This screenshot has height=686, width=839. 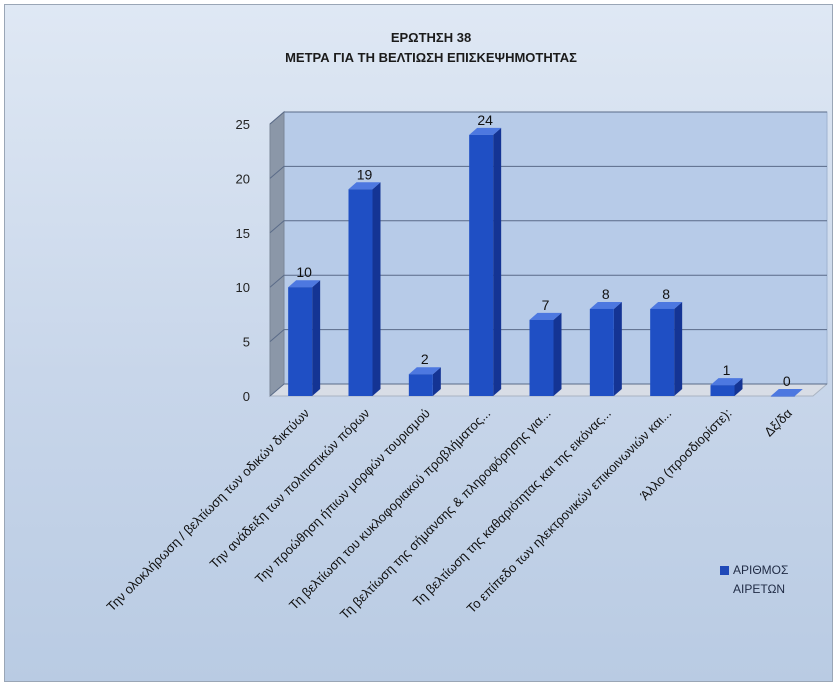 What do you see at coordinates (425, 359) in the screenshot?
I see `data-label: 2` at bounding box center [425, 359].